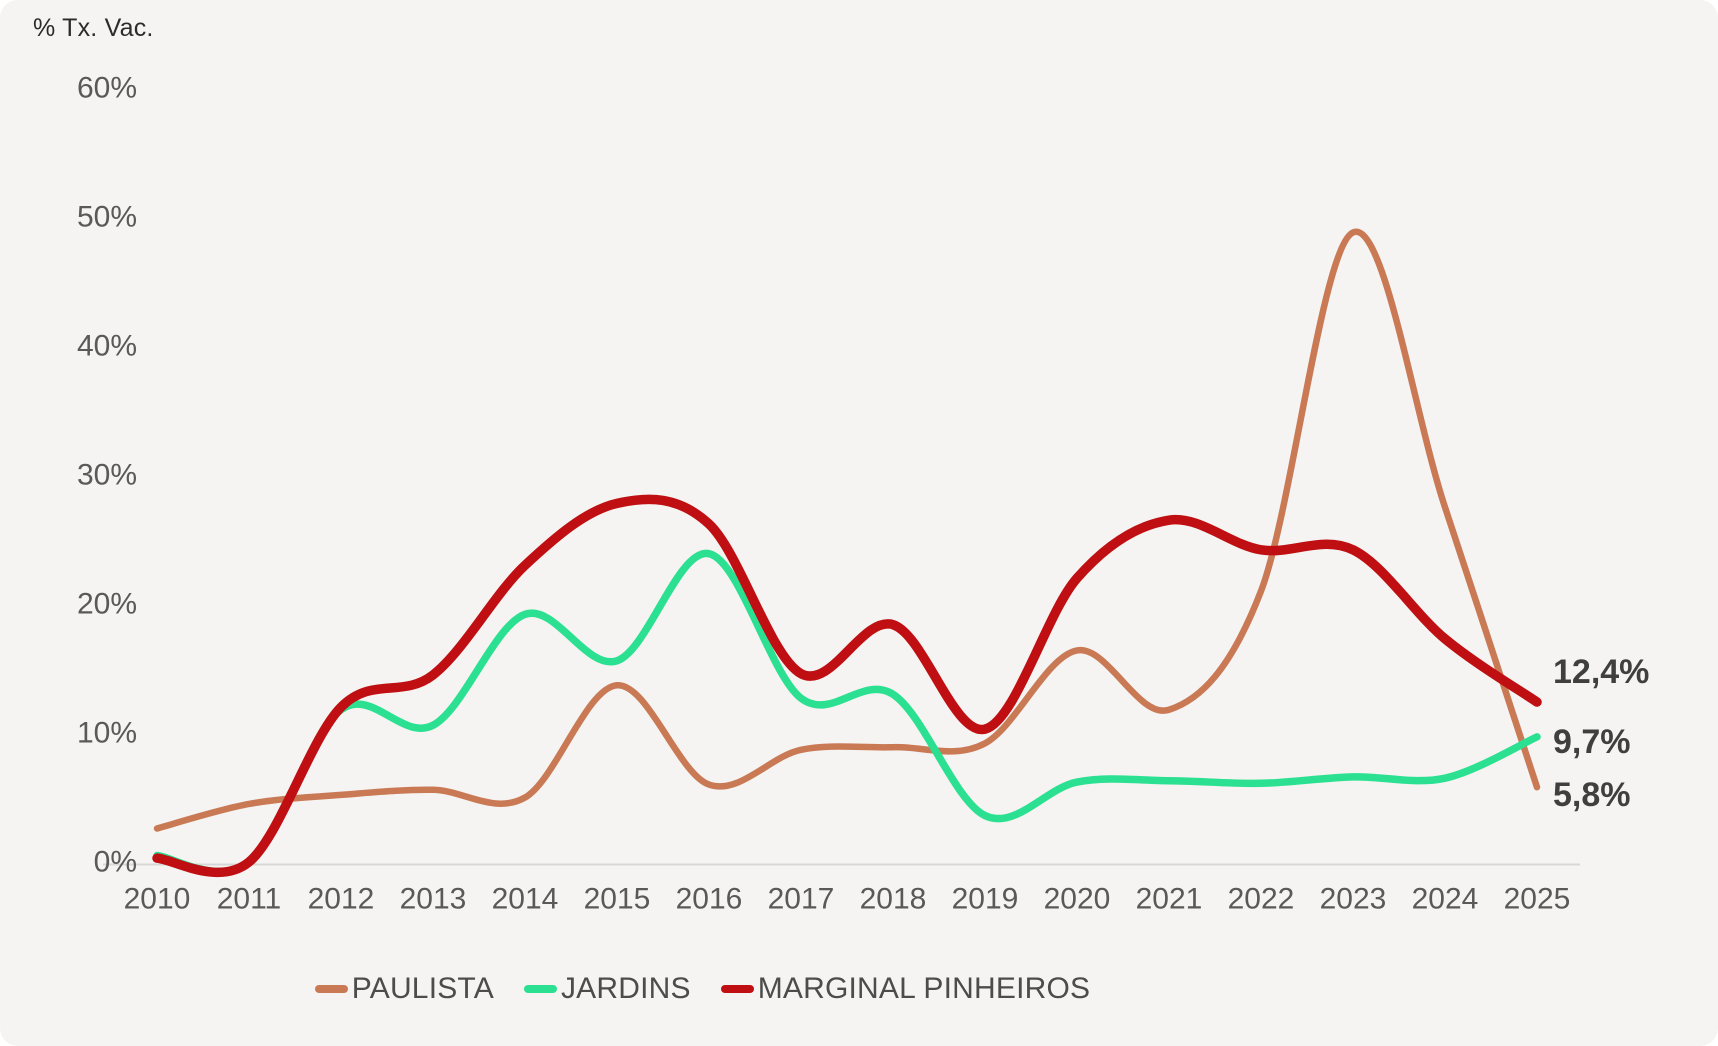  What do you see at coordinates (1601, 672) in the screenshot?
I see `series-end-label-marginal-pinheiros: 12,4%` at bounding box center [1601, 672].